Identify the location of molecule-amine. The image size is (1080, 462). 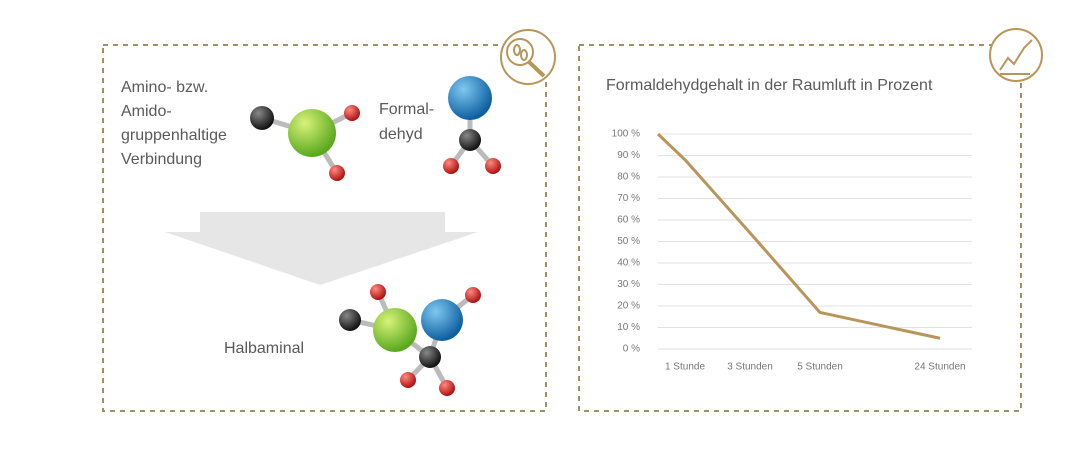
(305, 143).